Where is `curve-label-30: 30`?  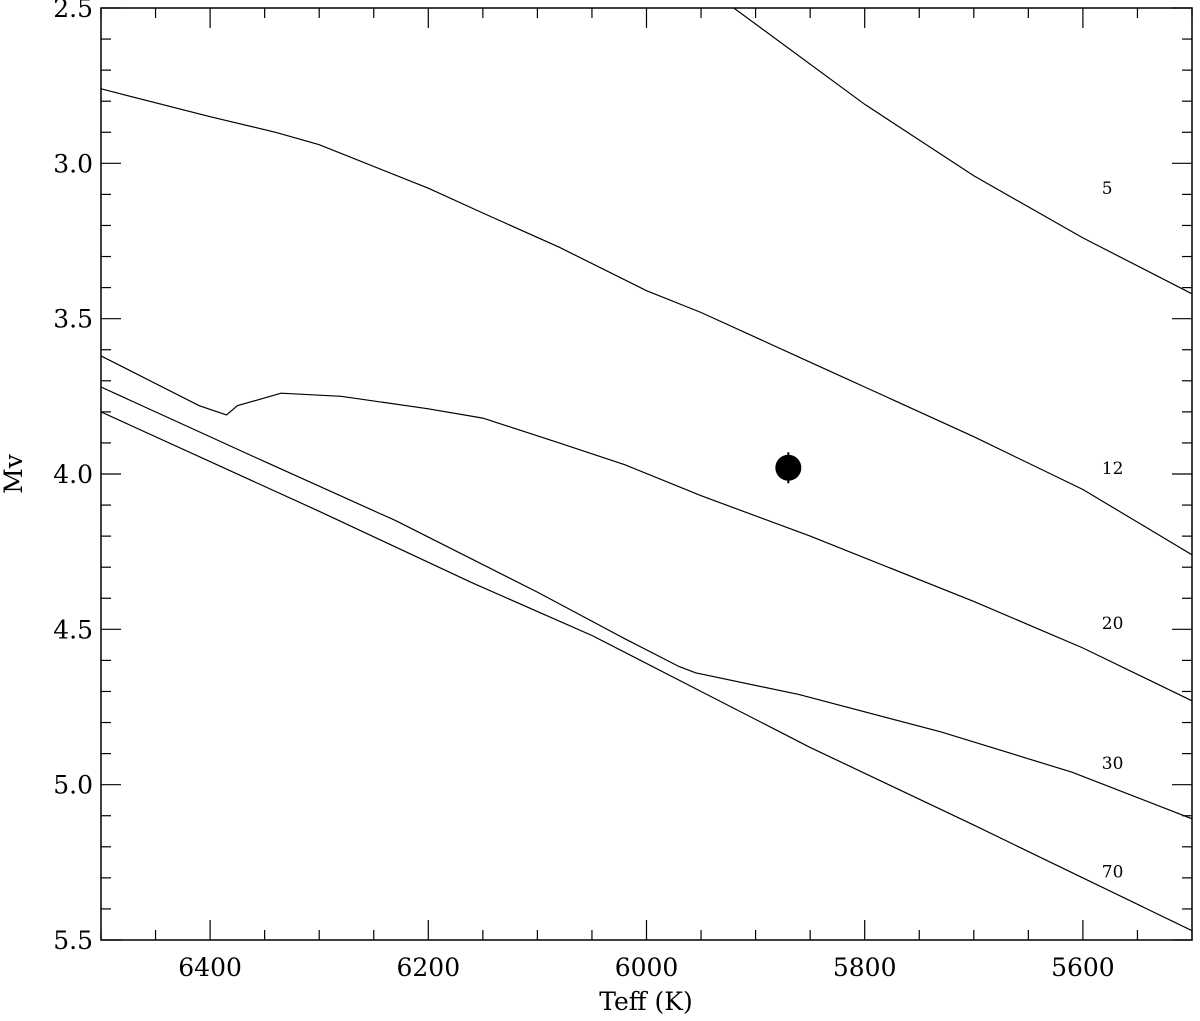 curve-label-30: 30 is located at coordinates (1113, 764).